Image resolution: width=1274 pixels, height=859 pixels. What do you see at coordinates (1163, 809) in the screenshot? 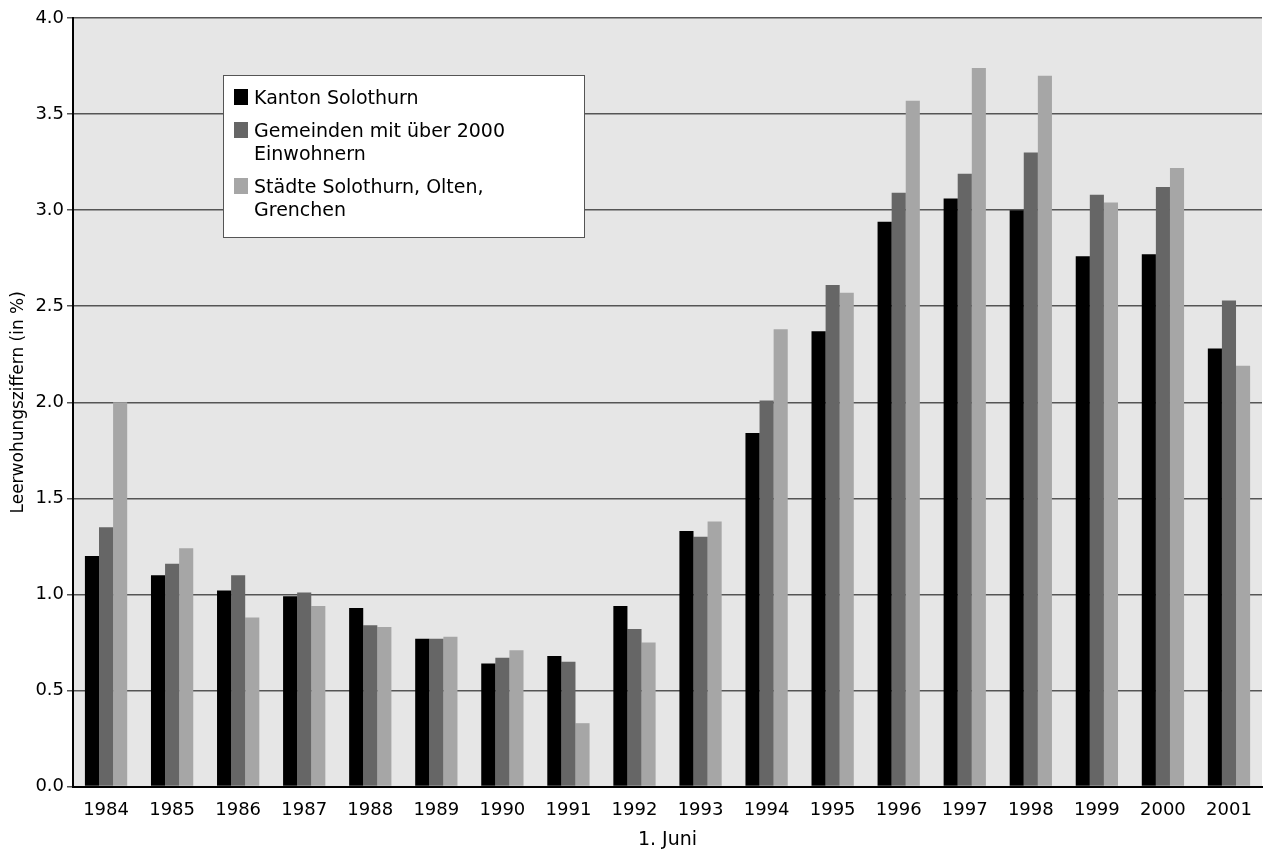
I see `x-tick-label: 2000` at bounding box center [1163, 809].